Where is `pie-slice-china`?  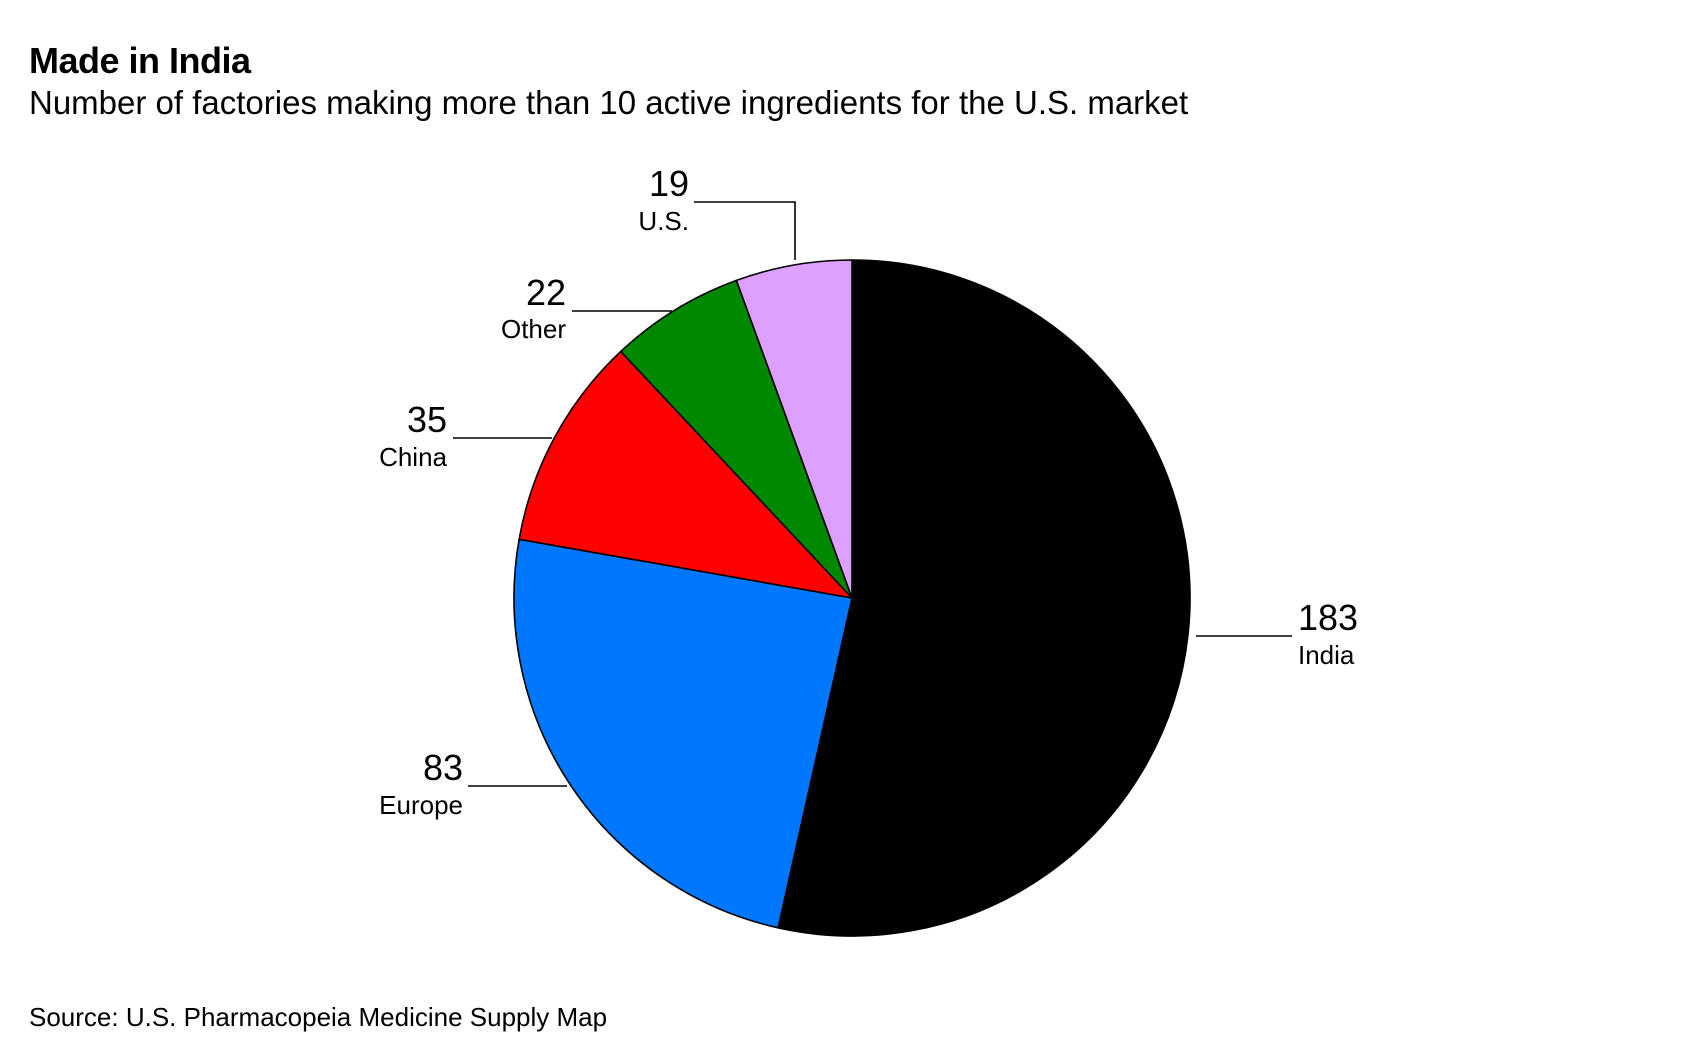 pie-slice-china is located at coordinates (685, 474).